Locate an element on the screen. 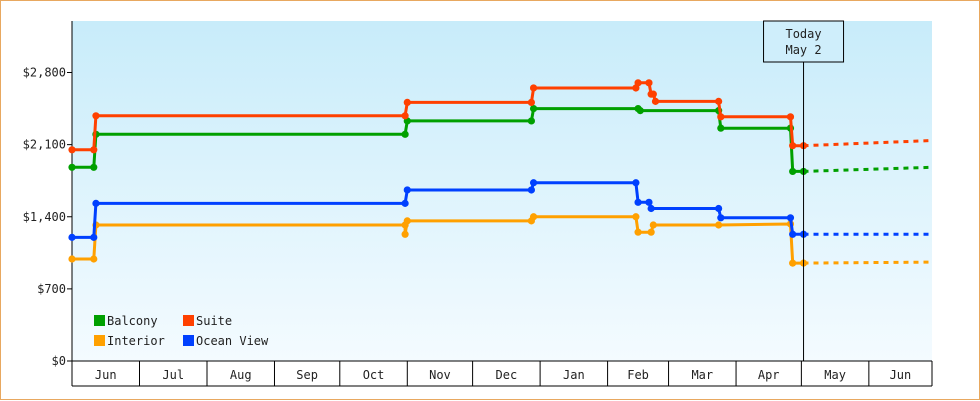  series-interior is located at coordinates (500, 240).